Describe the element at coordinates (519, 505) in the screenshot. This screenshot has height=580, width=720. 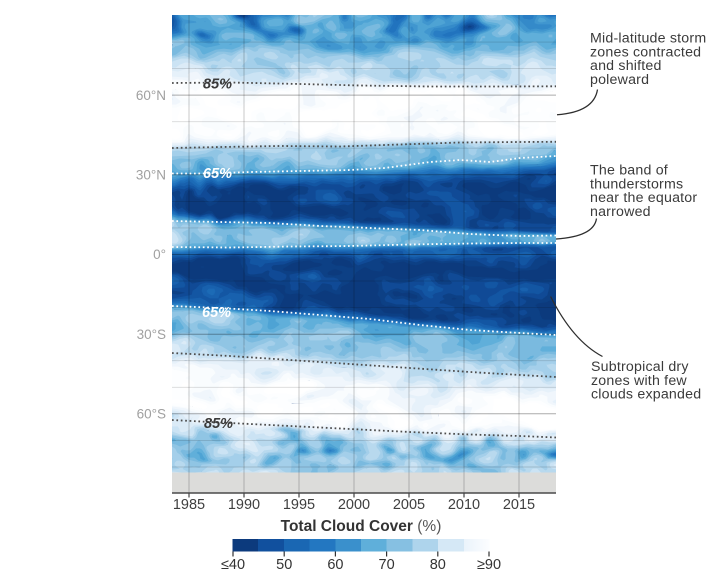
I see `svg-text: 2015` at that location.